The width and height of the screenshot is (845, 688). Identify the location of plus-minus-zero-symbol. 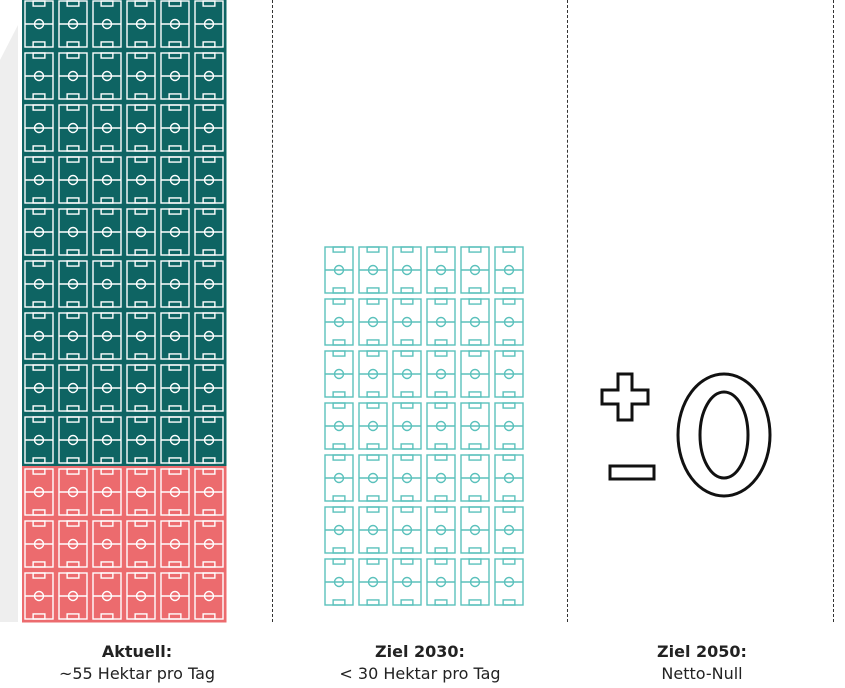
(686, 435).